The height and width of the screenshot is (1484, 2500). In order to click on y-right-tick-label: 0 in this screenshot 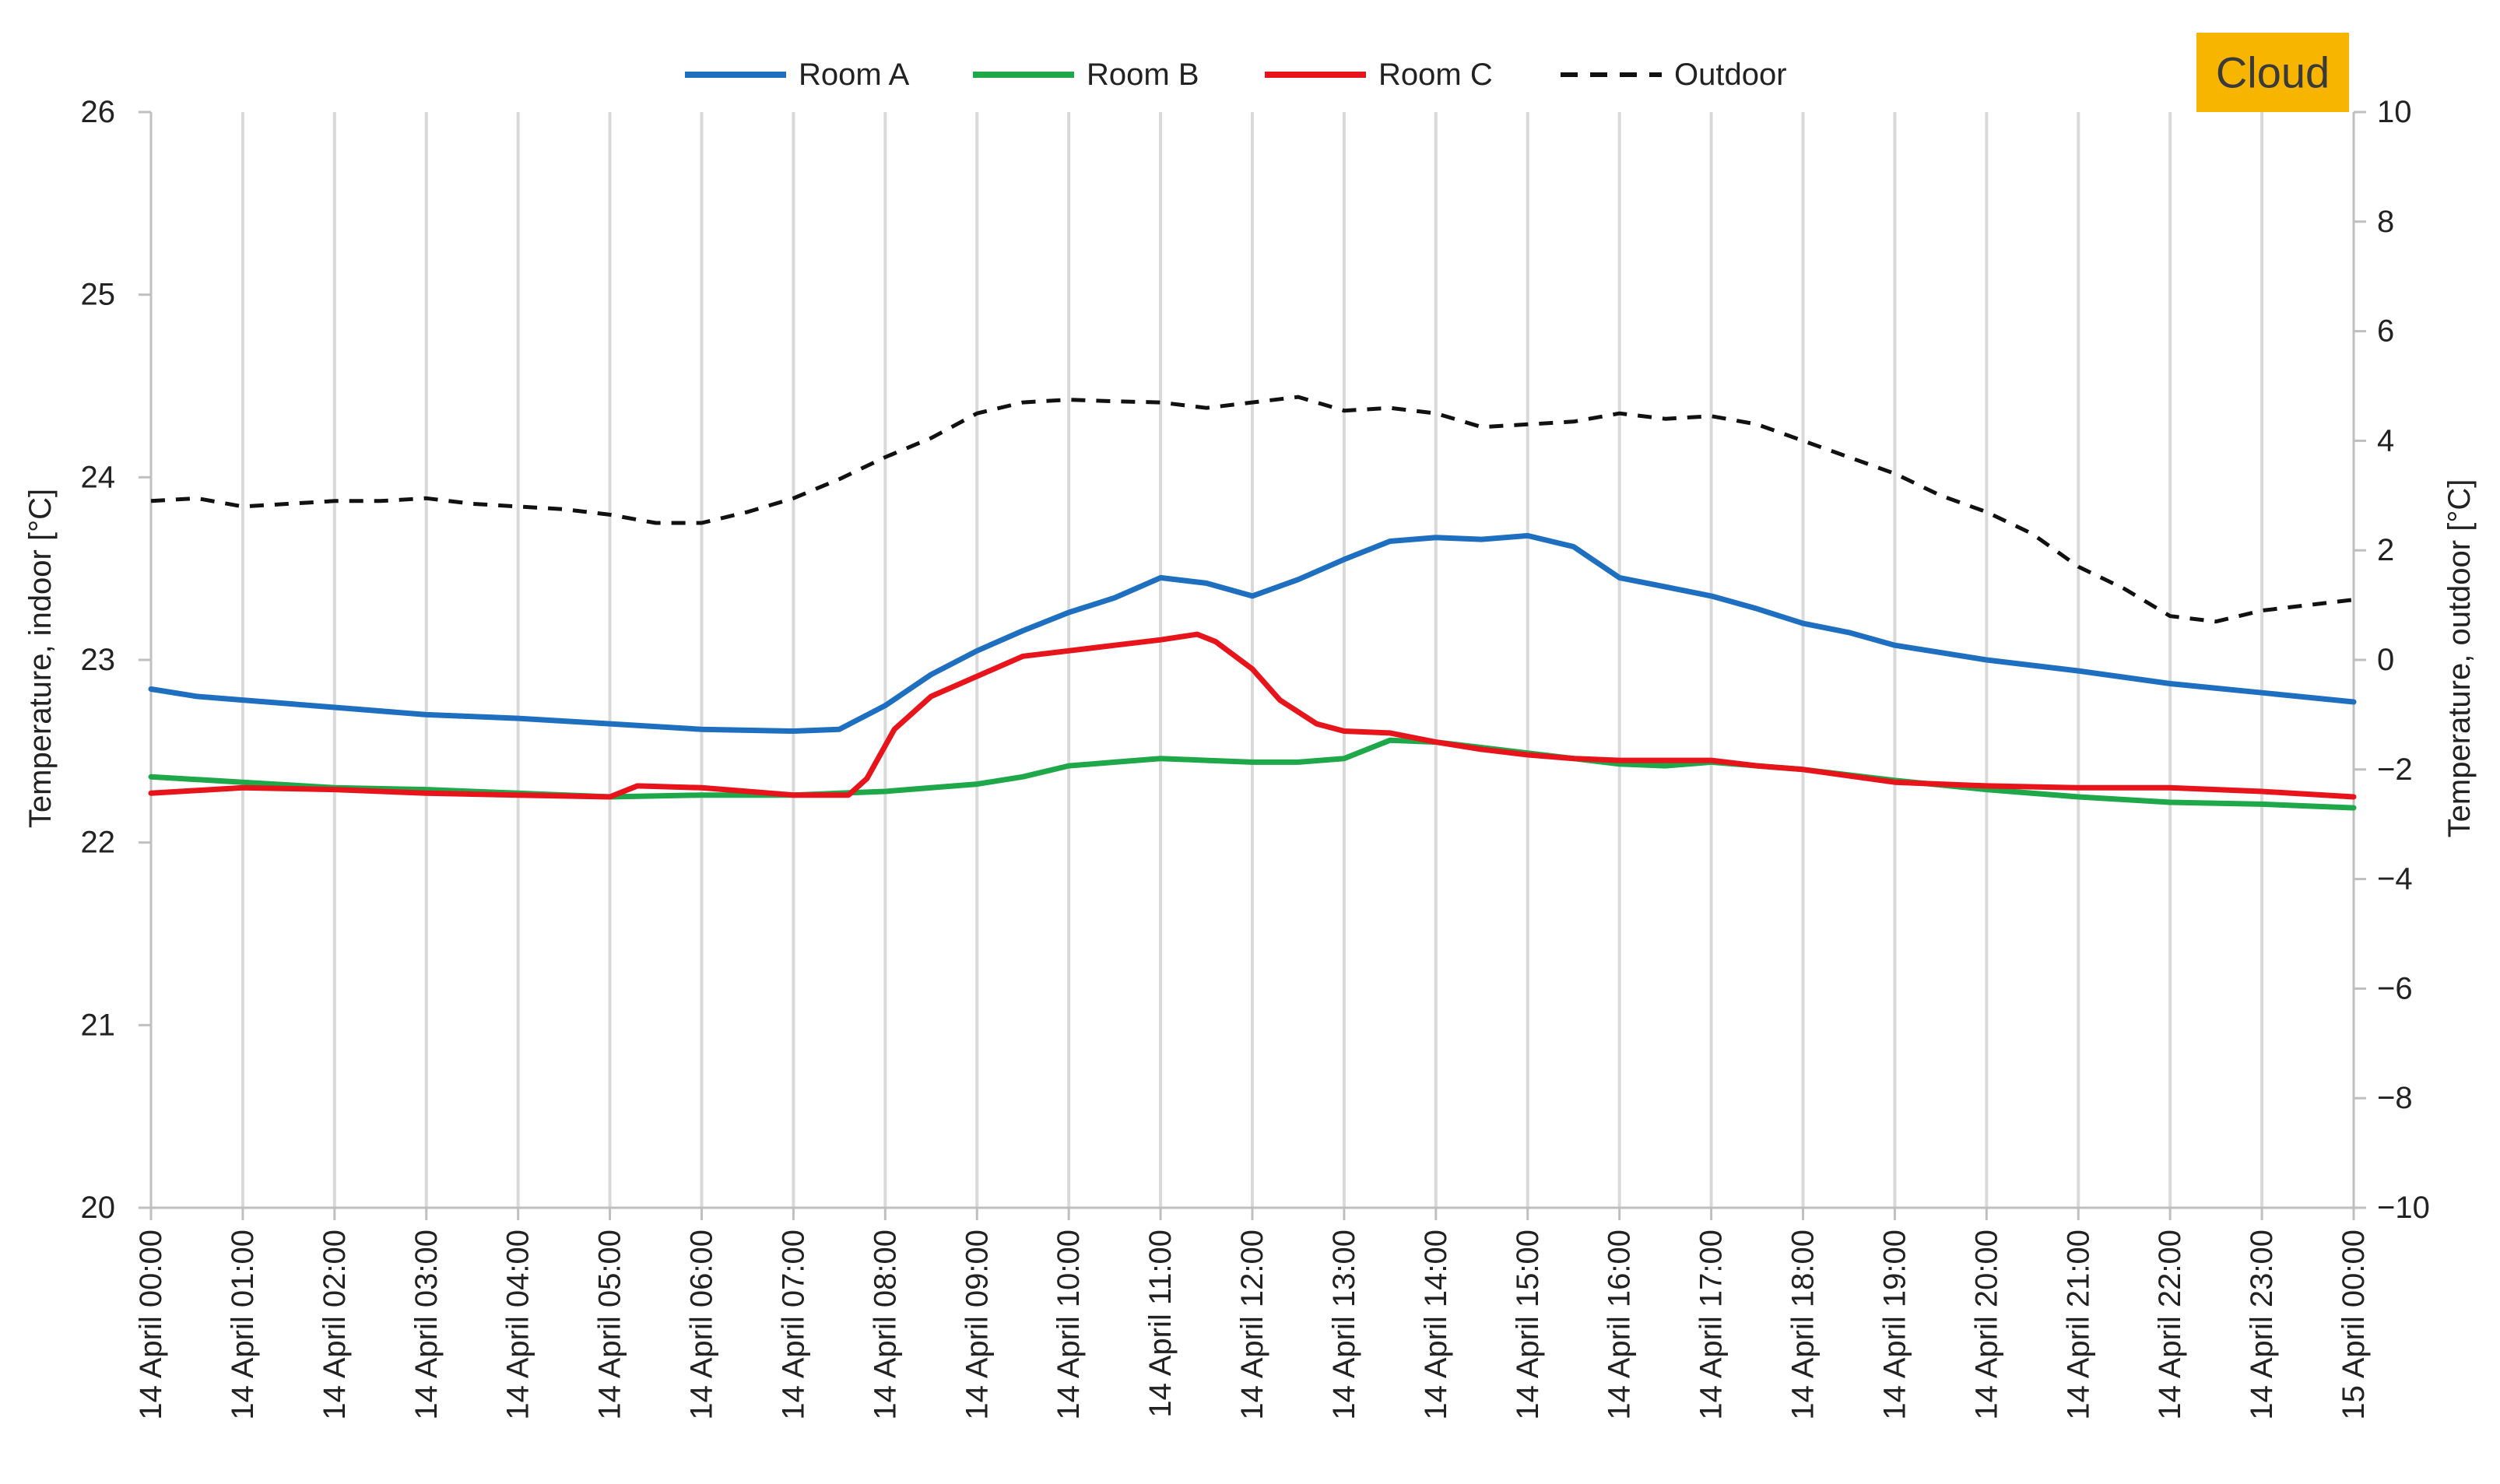, I will do `click(2385, 660)`.